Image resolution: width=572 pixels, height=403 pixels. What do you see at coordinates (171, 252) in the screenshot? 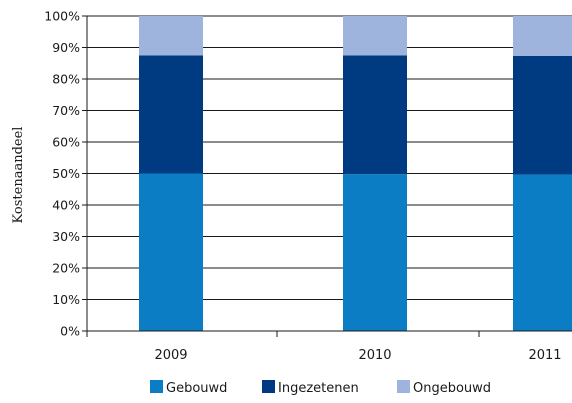
I see `bar-segment-gebouwd-2009` at bounding box center [171, 252].